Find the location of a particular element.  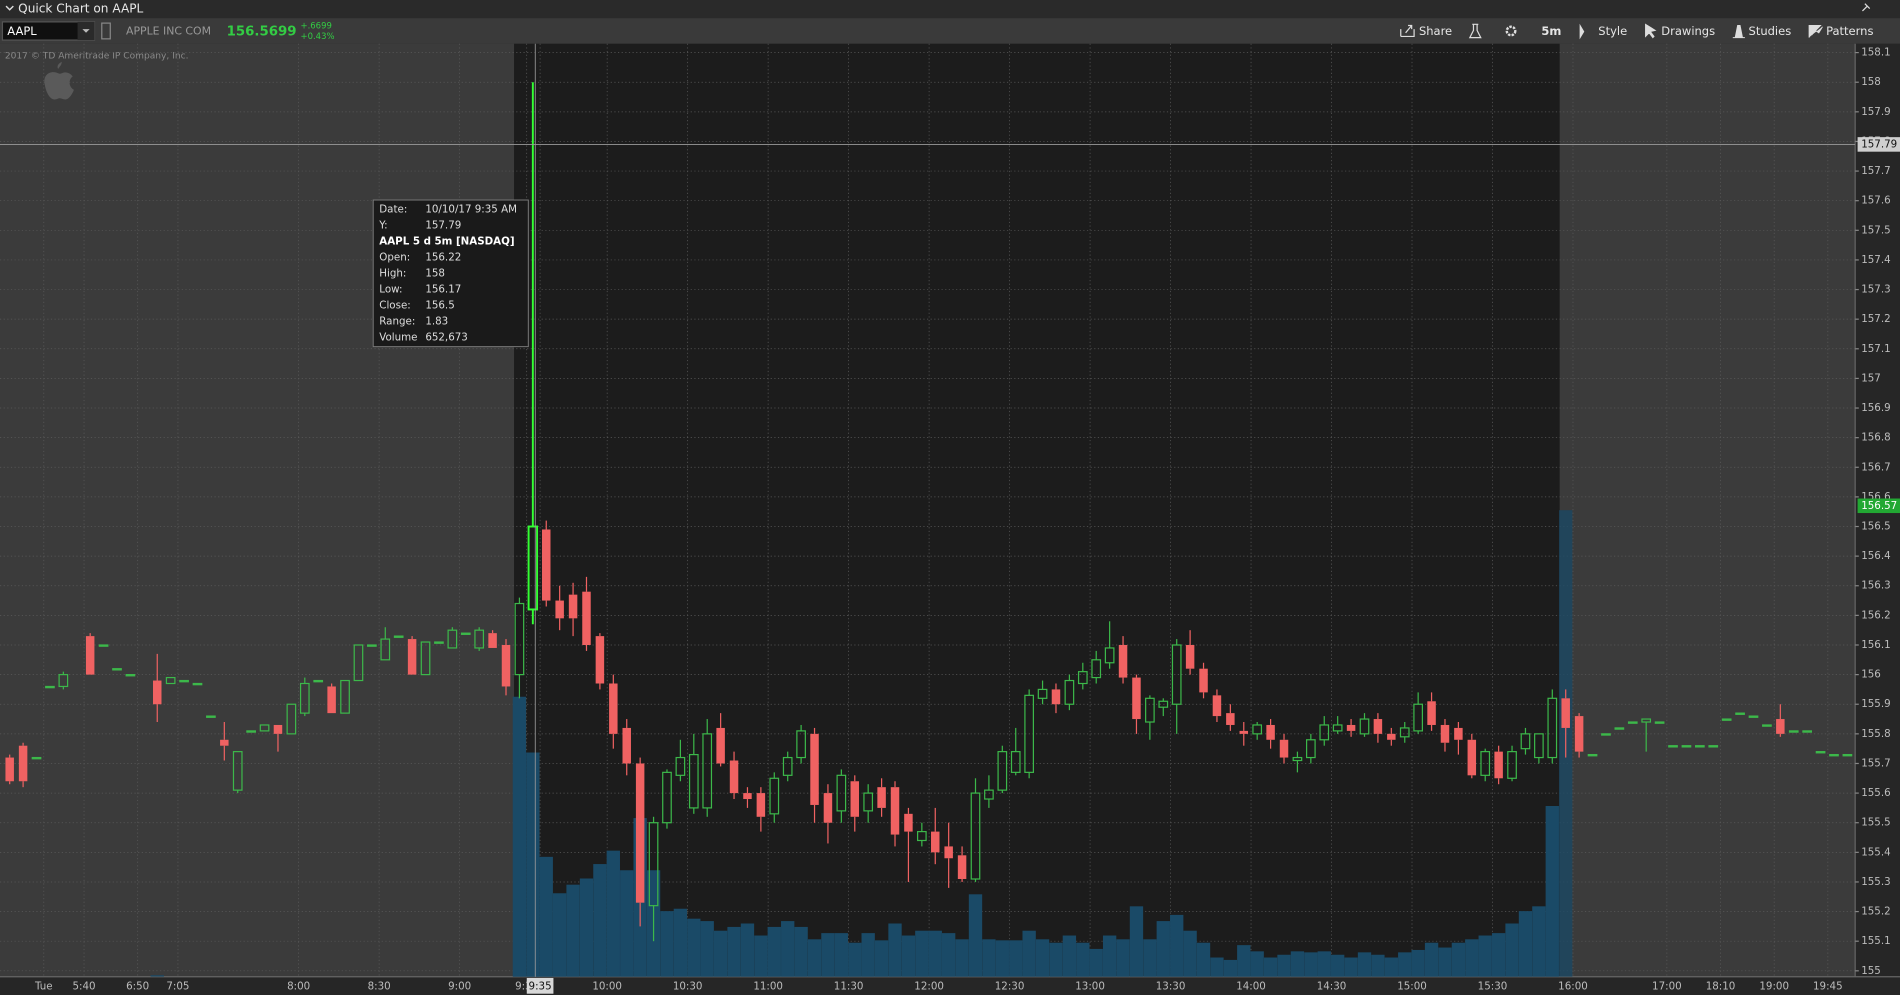

time-axis-bg is located at coordinates (950, 985).